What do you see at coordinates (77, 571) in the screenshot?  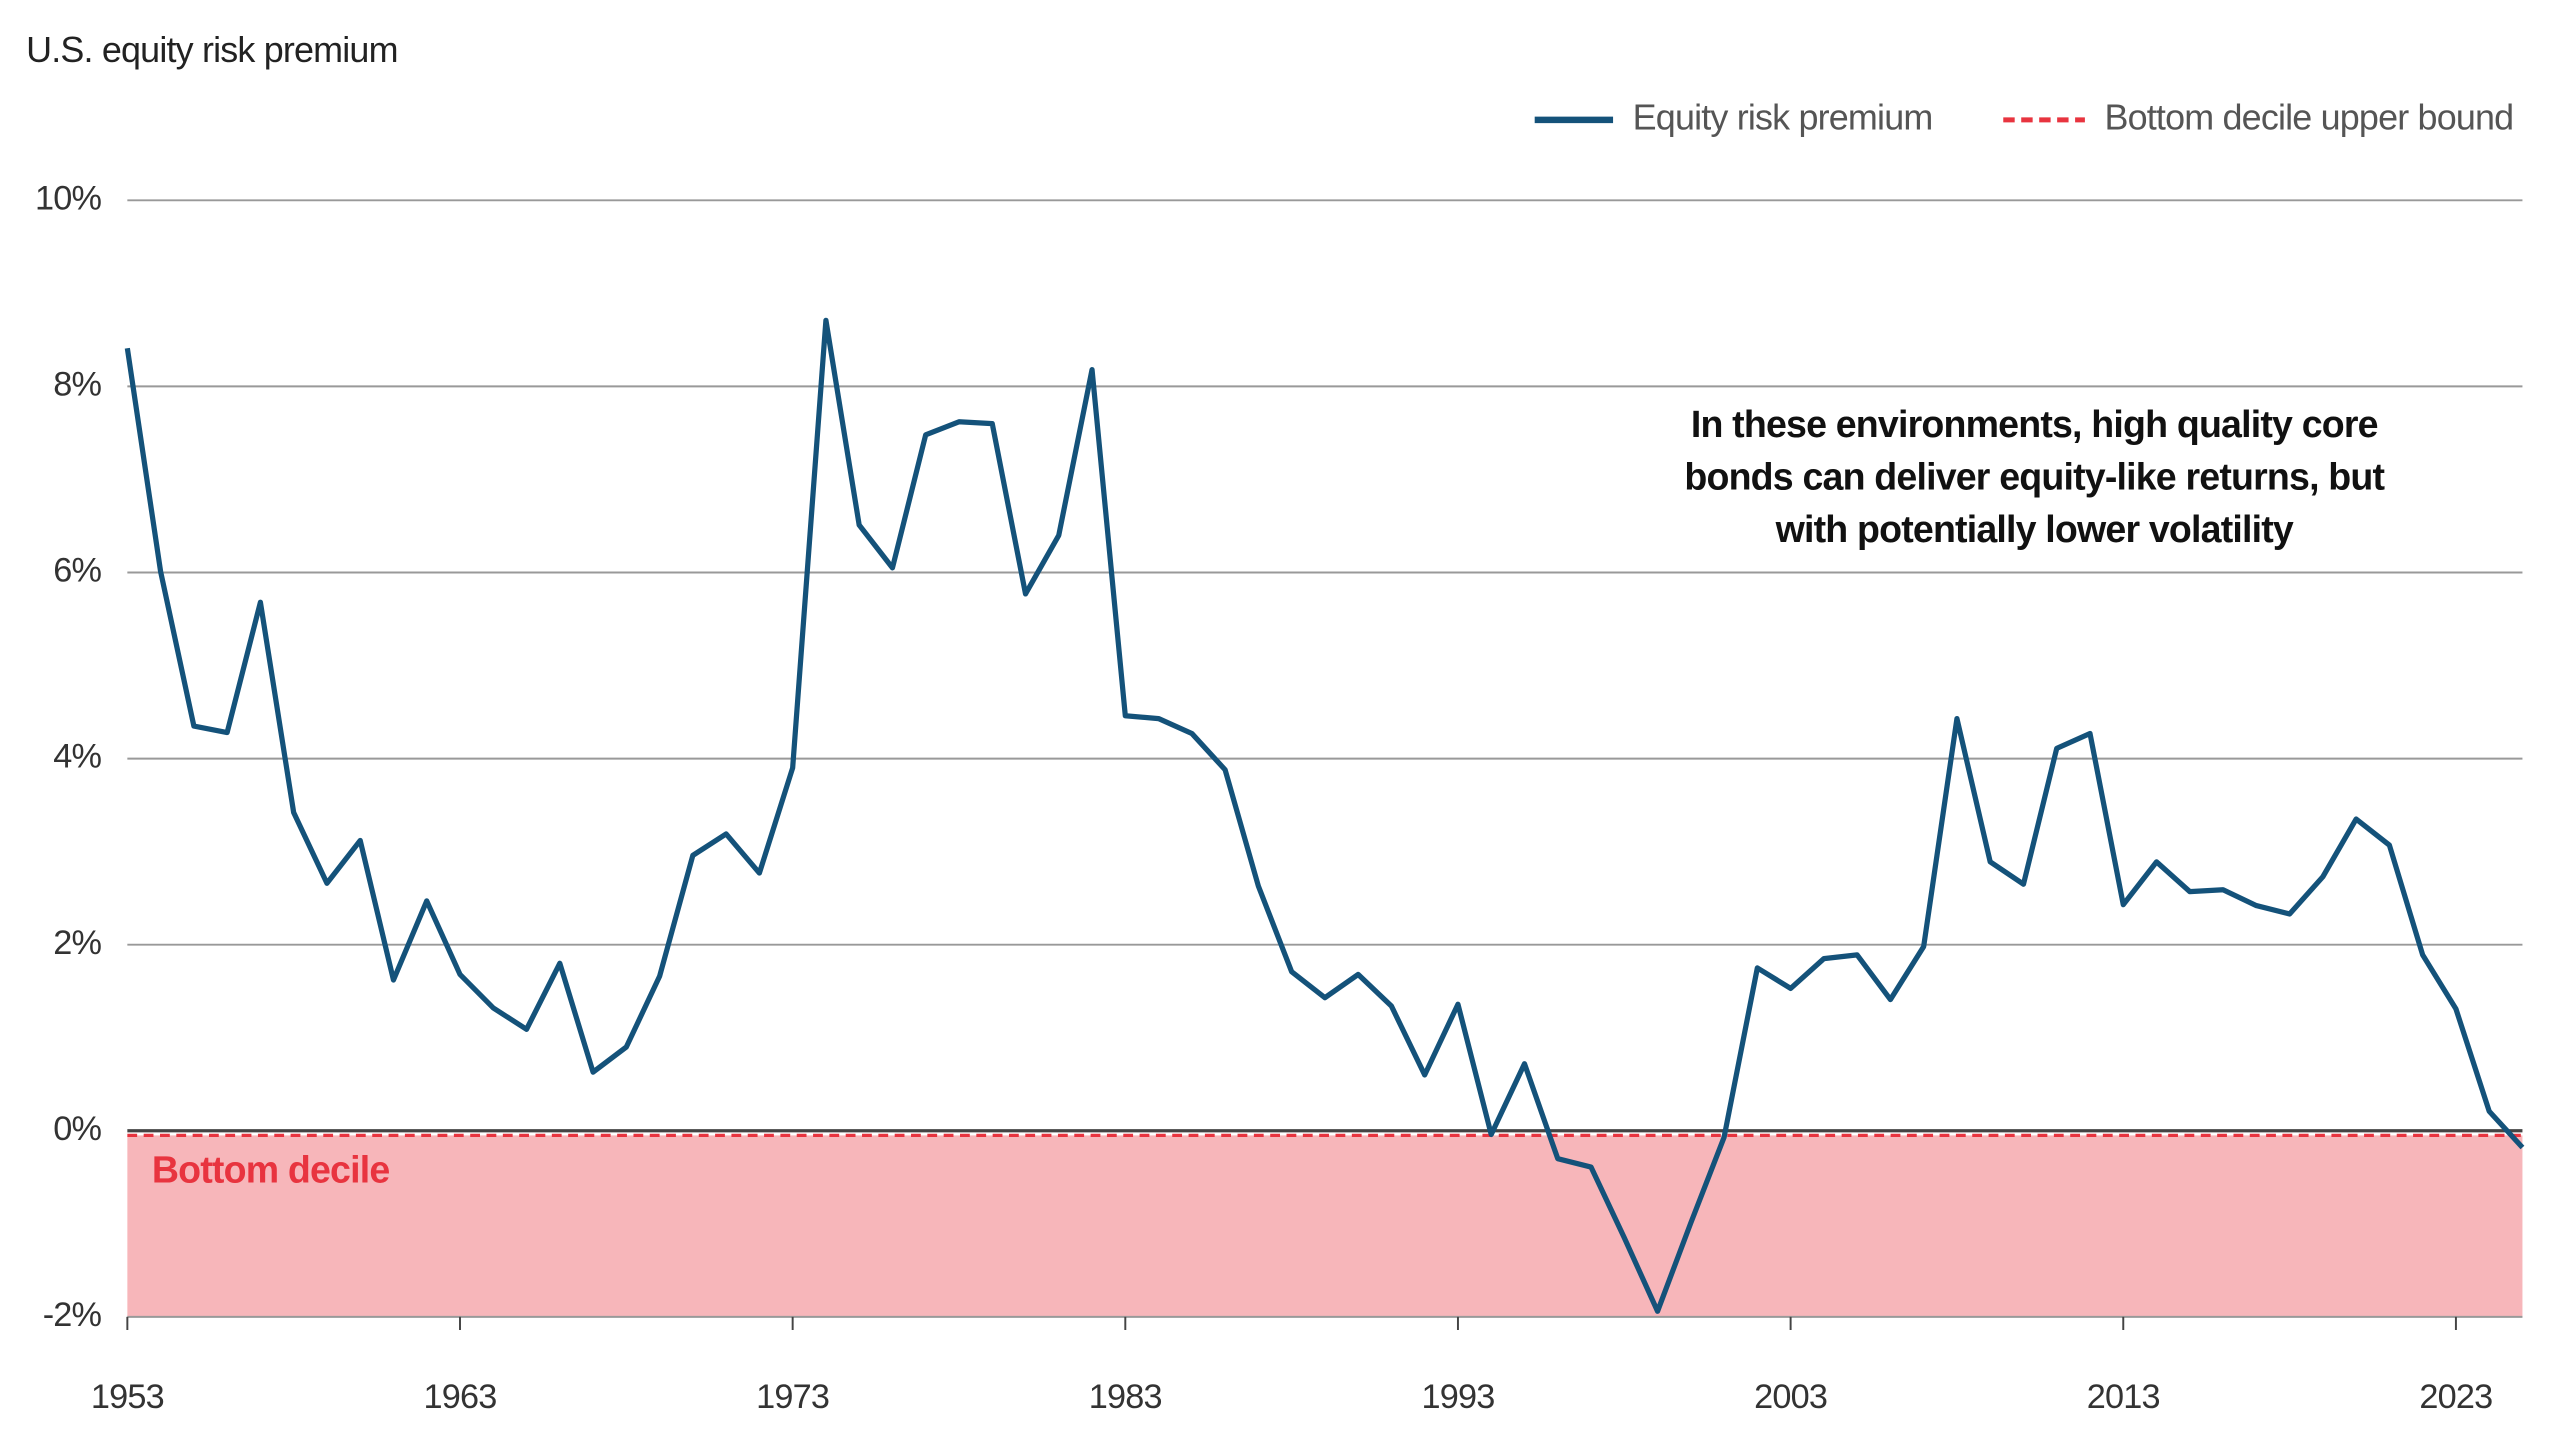 I see `y-tick-label: 6%` at bounding box center [77, 571].